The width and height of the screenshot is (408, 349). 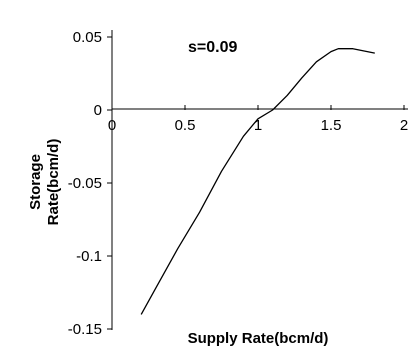 What do you see at coordinates (85, 329) in the screenshot?
I see `y-tick-label: -0.15` at bounding box center [85, 329].